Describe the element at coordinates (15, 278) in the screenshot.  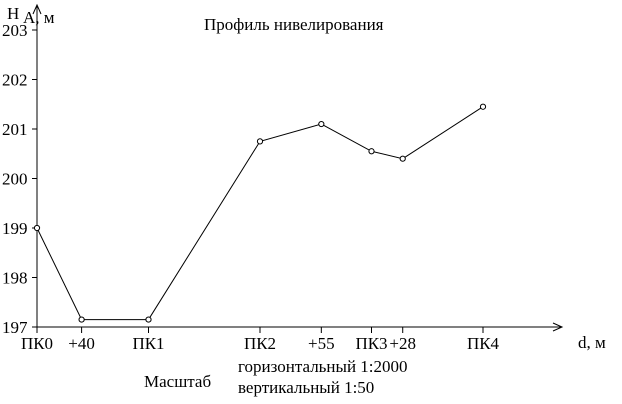
I see `y-tick-label: 198` at that location.